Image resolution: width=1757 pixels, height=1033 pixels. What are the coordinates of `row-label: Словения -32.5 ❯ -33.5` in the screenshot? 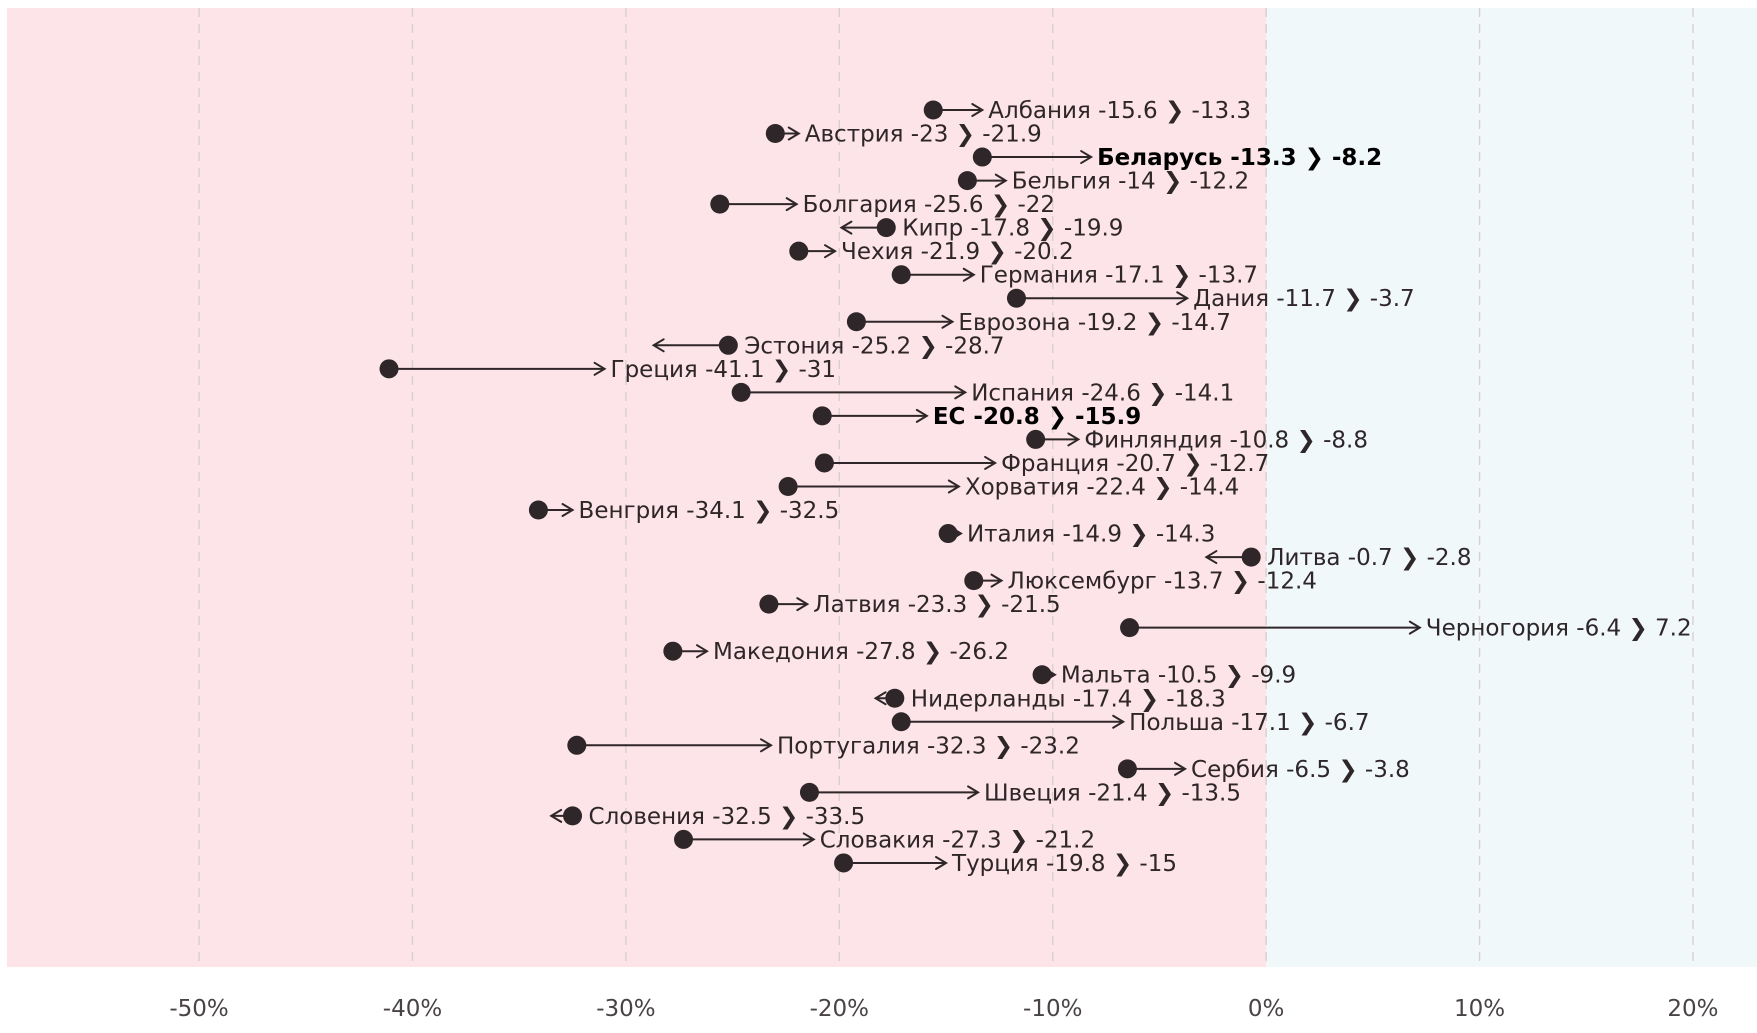 It's located at (727, 817).